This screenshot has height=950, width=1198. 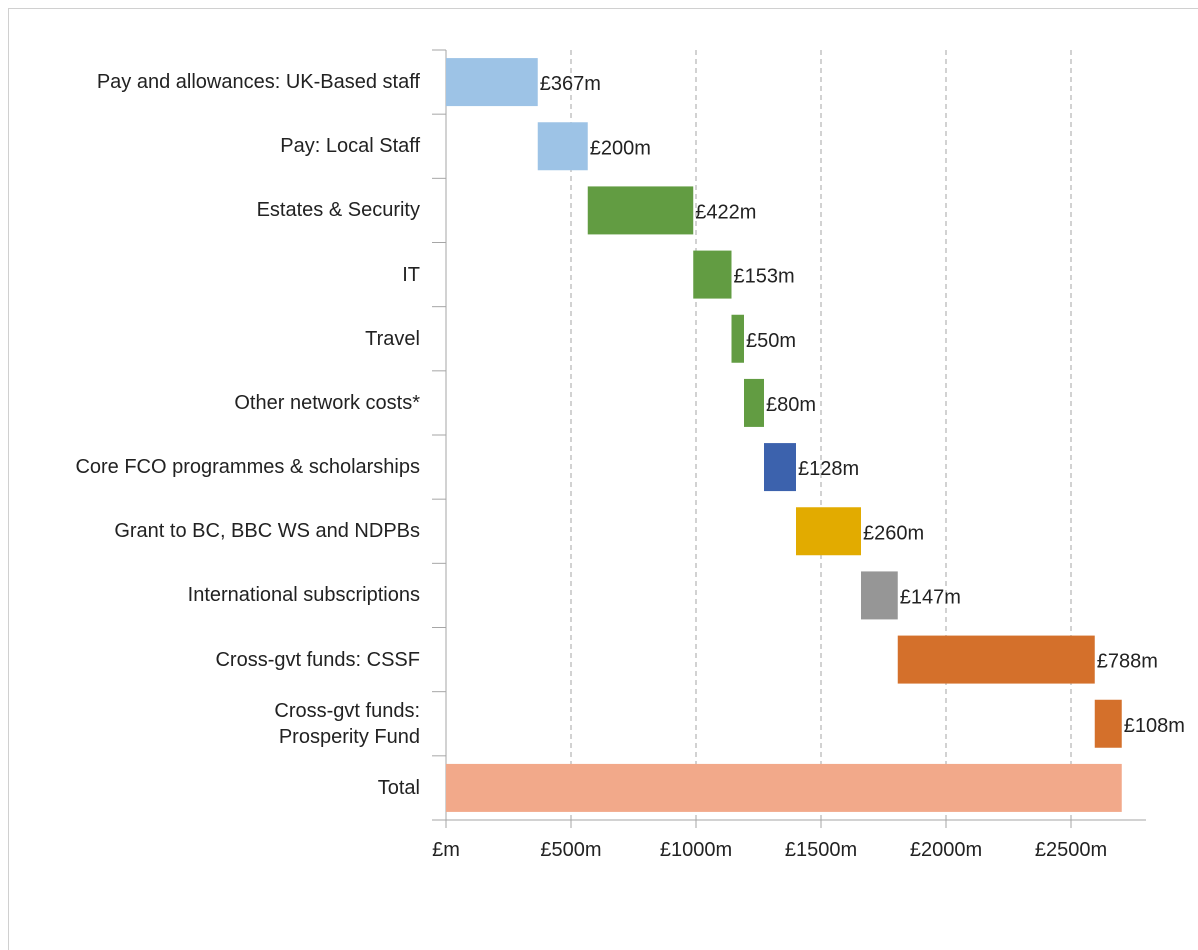 I want to click on data-label: £80m, so click(x=791, y=405).